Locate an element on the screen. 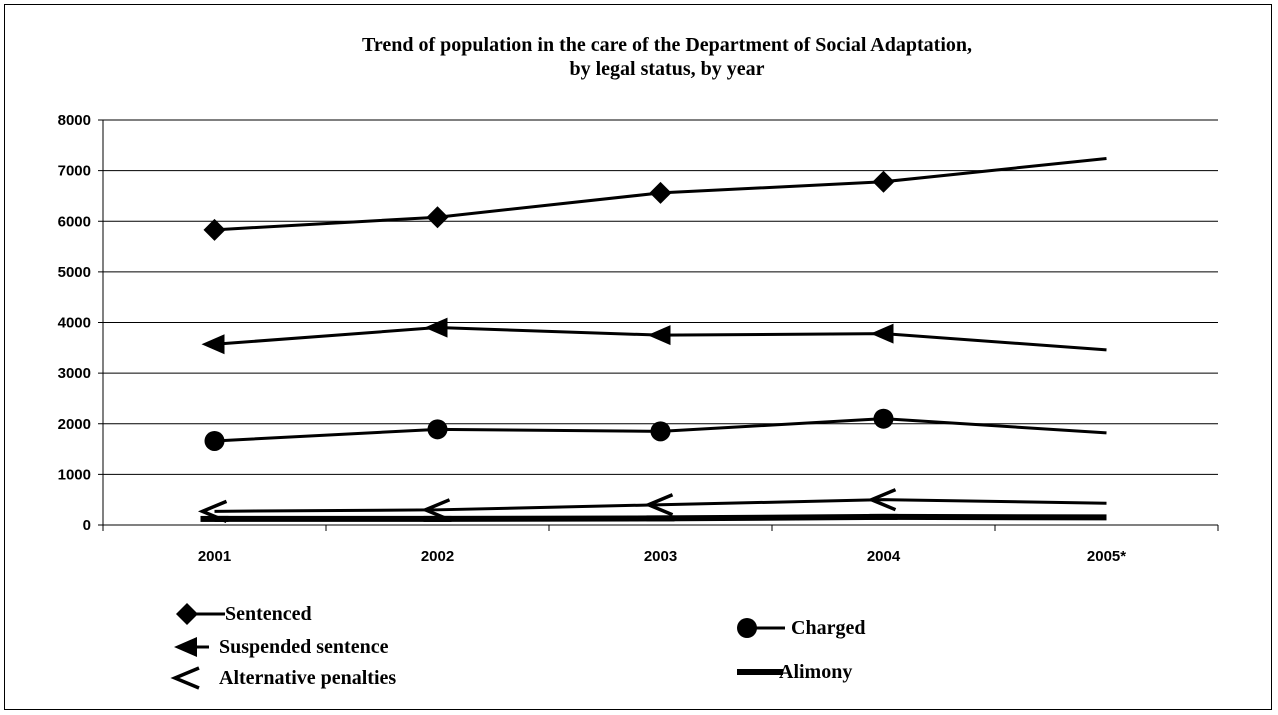 Image resolution: width=1278 pixels, height=715 pixels. series-charged is located at coordinates (655, 429).